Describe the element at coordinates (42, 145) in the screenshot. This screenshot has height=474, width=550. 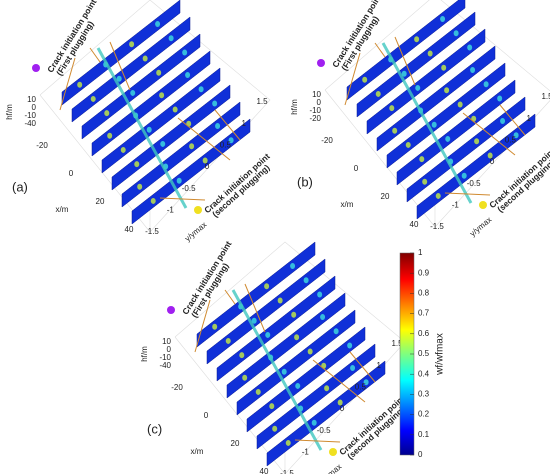
I see `x-tick: -20` at that location.